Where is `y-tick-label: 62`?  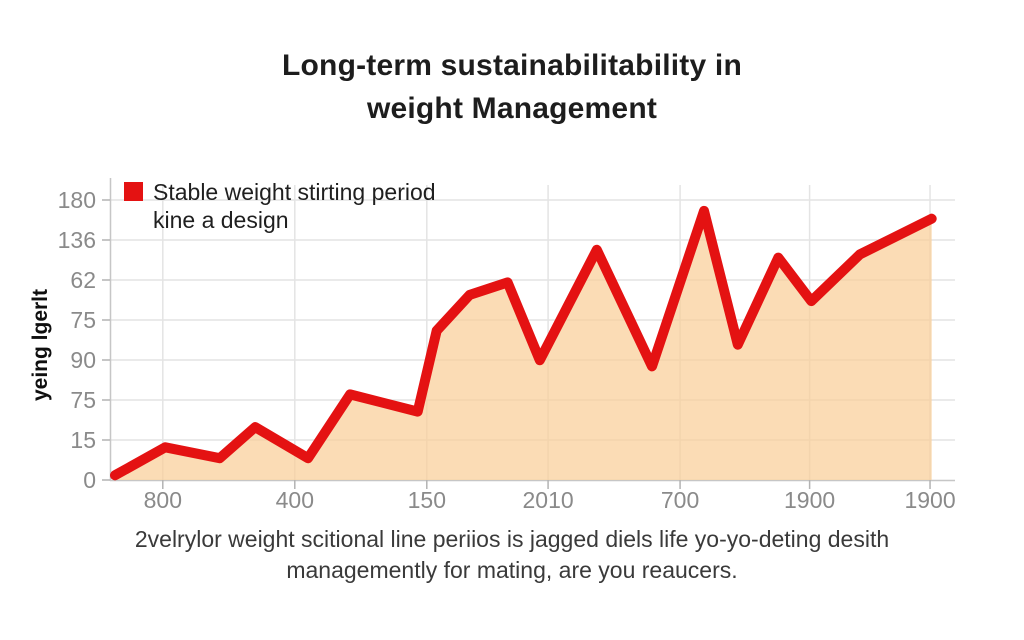 y-tick-label: 62 is located at coordinates (83, 280).